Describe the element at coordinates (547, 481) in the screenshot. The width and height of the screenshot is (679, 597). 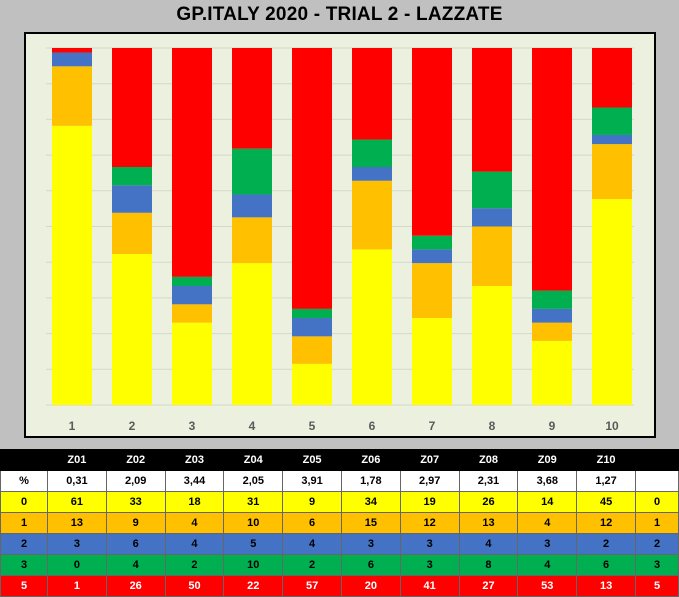
I see `table-cell: 3,68` at that location.